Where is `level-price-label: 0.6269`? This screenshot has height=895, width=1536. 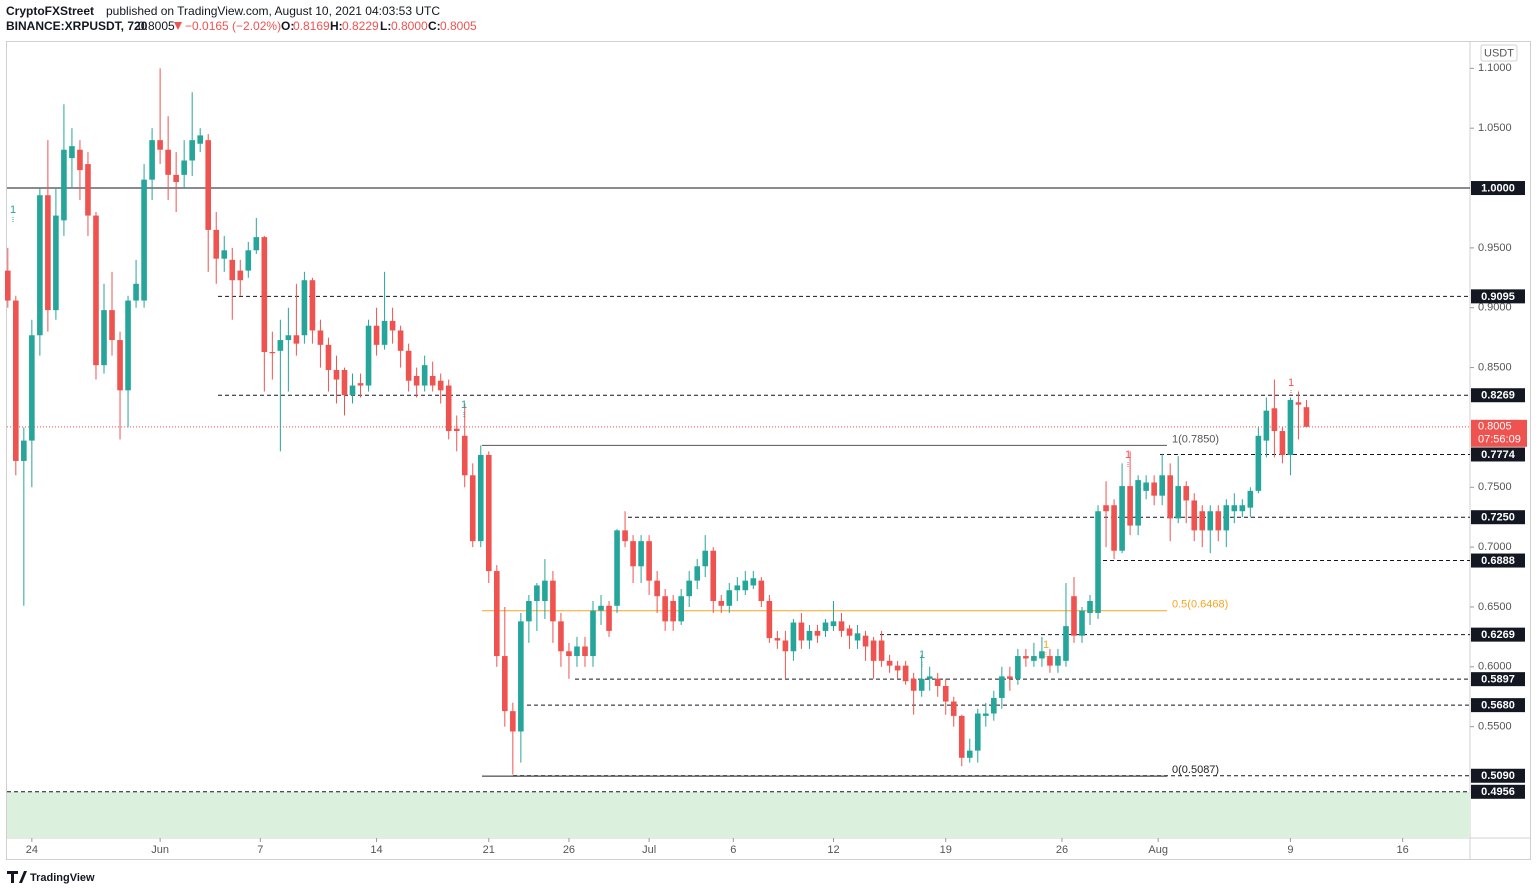 level-price-label: 0.6269 is located at coordinates (1498, 635).